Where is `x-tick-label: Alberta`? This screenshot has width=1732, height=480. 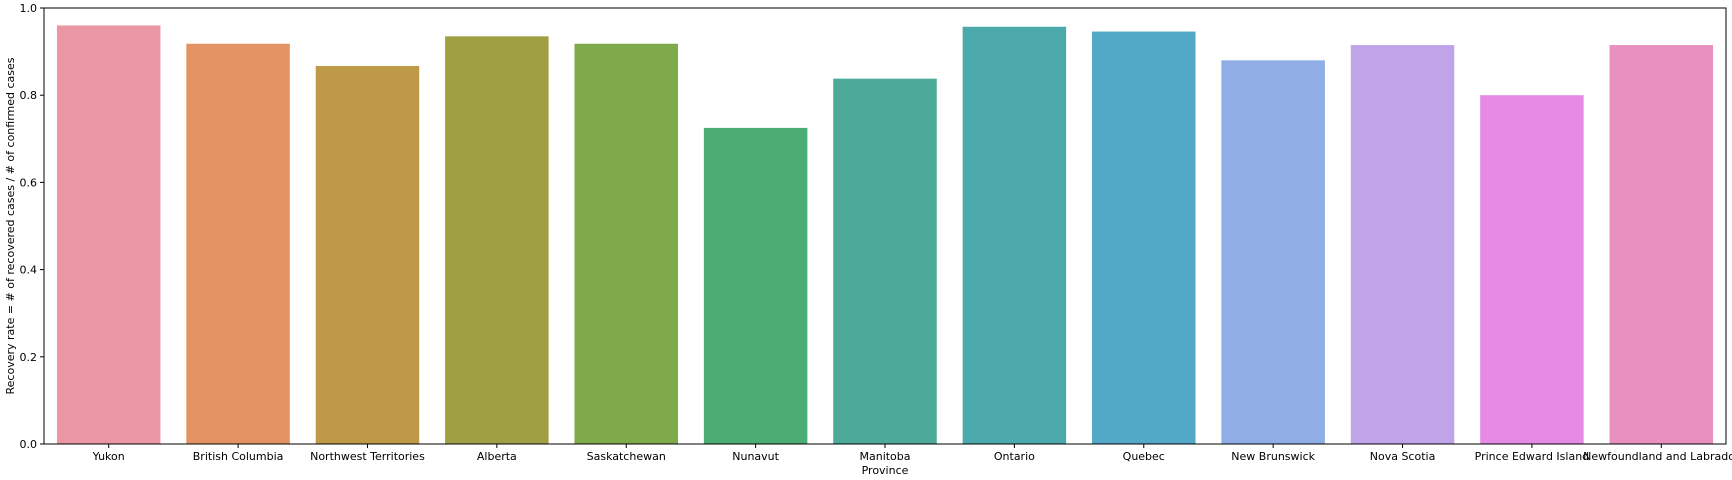
x-tick-label: Alberta is located at coordinates (497, 456).